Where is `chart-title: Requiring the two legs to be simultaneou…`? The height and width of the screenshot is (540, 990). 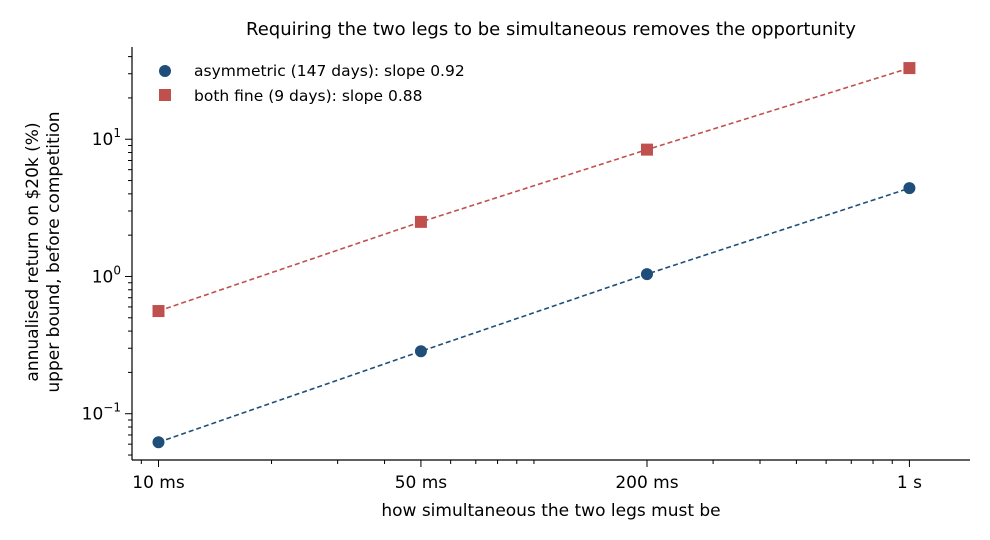
chart-title: Requiring the two legs to be simultaneou… is located at coordinates (551, 29).